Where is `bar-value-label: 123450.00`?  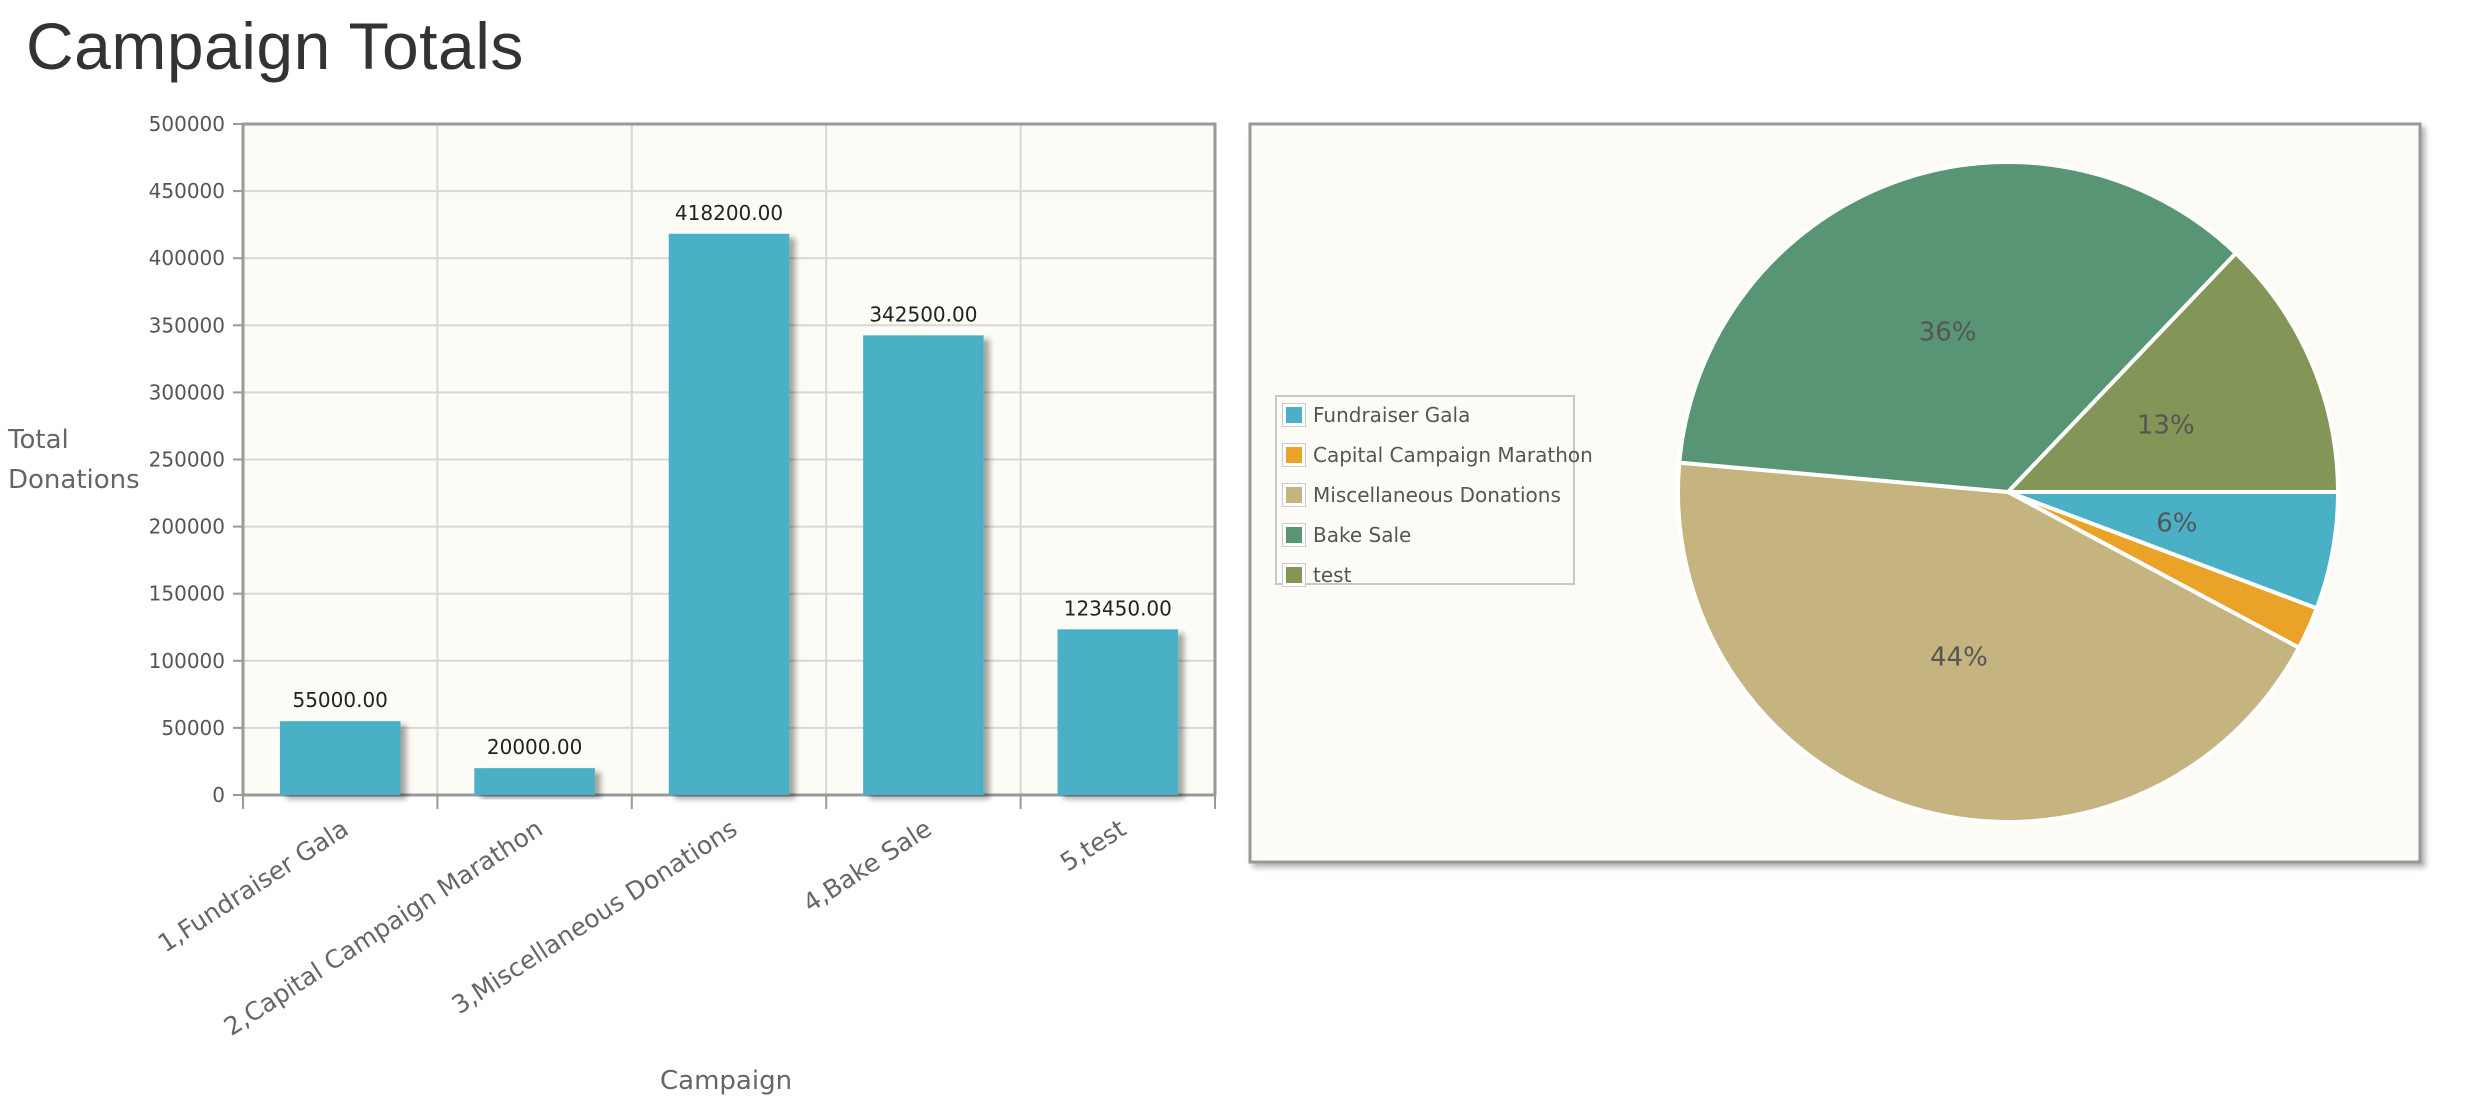 bar-value-label: 123450.00 is located at coordinates (1118, 608).